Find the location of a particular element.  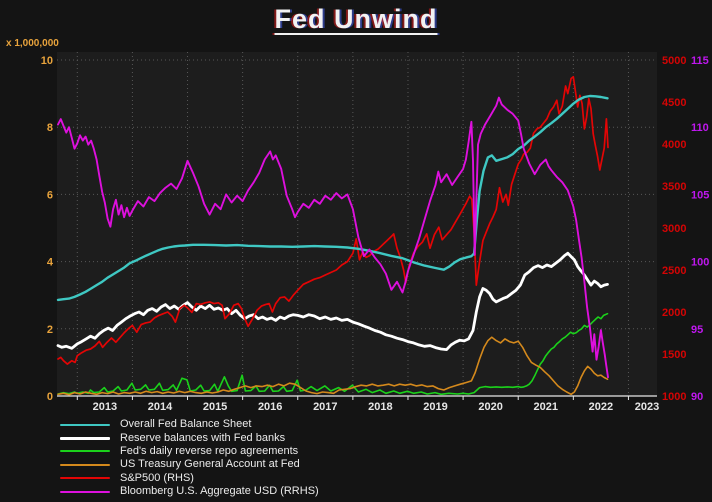

magenta-line-swatch-icon is located at coordinates (85, 491).